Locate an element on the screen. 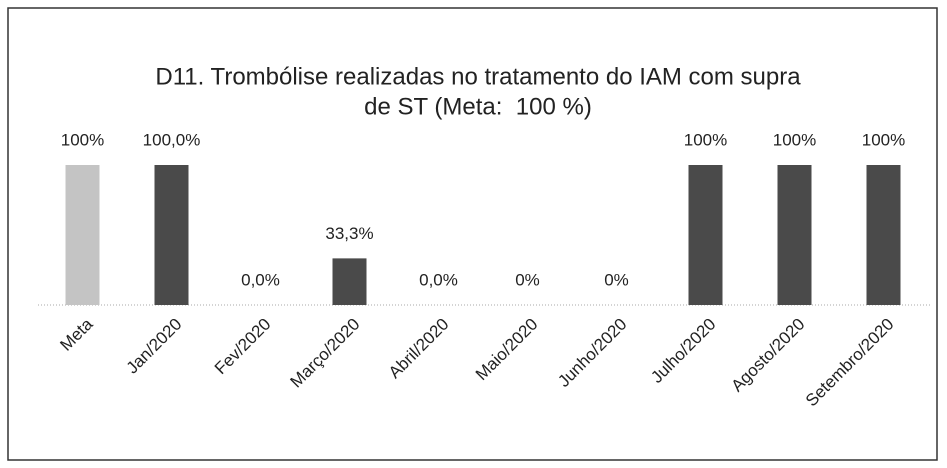  x-tick-label: Setembro/2020 is located at coordinates (850, 363).